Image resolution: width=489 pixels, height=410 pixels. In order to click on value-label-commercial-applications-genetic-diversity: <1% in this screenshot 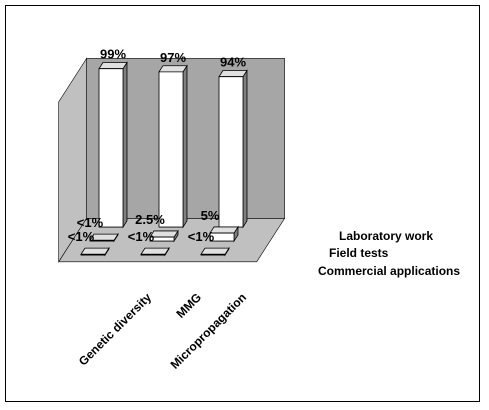, I will do `click(81, 236)`.